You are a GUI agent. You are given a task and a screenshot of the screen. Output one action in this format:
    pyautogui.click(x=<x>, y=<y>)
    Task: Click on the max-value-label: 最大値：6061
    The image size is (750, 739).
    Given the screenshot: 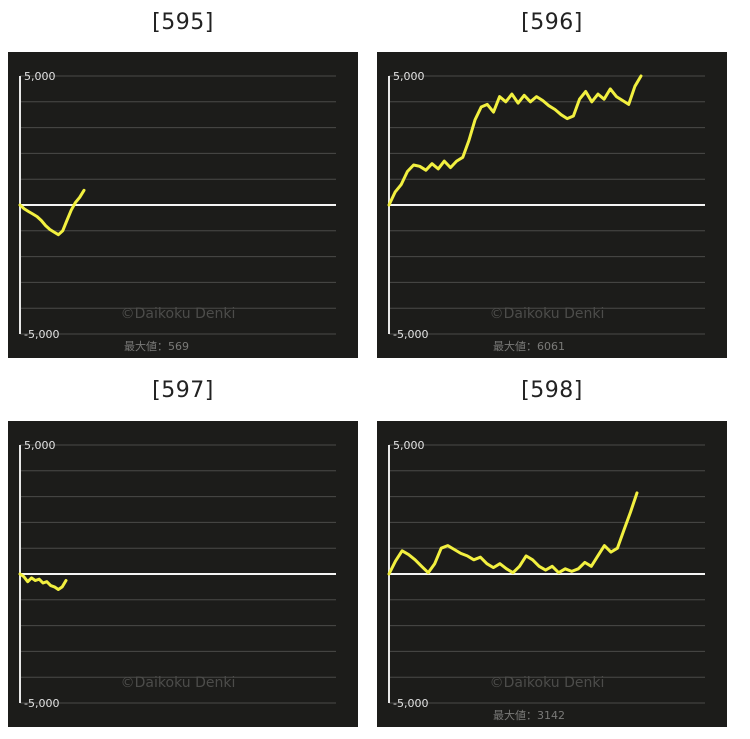 What is the action you would take?
    pyautogui.click(x=529, y=346)
    